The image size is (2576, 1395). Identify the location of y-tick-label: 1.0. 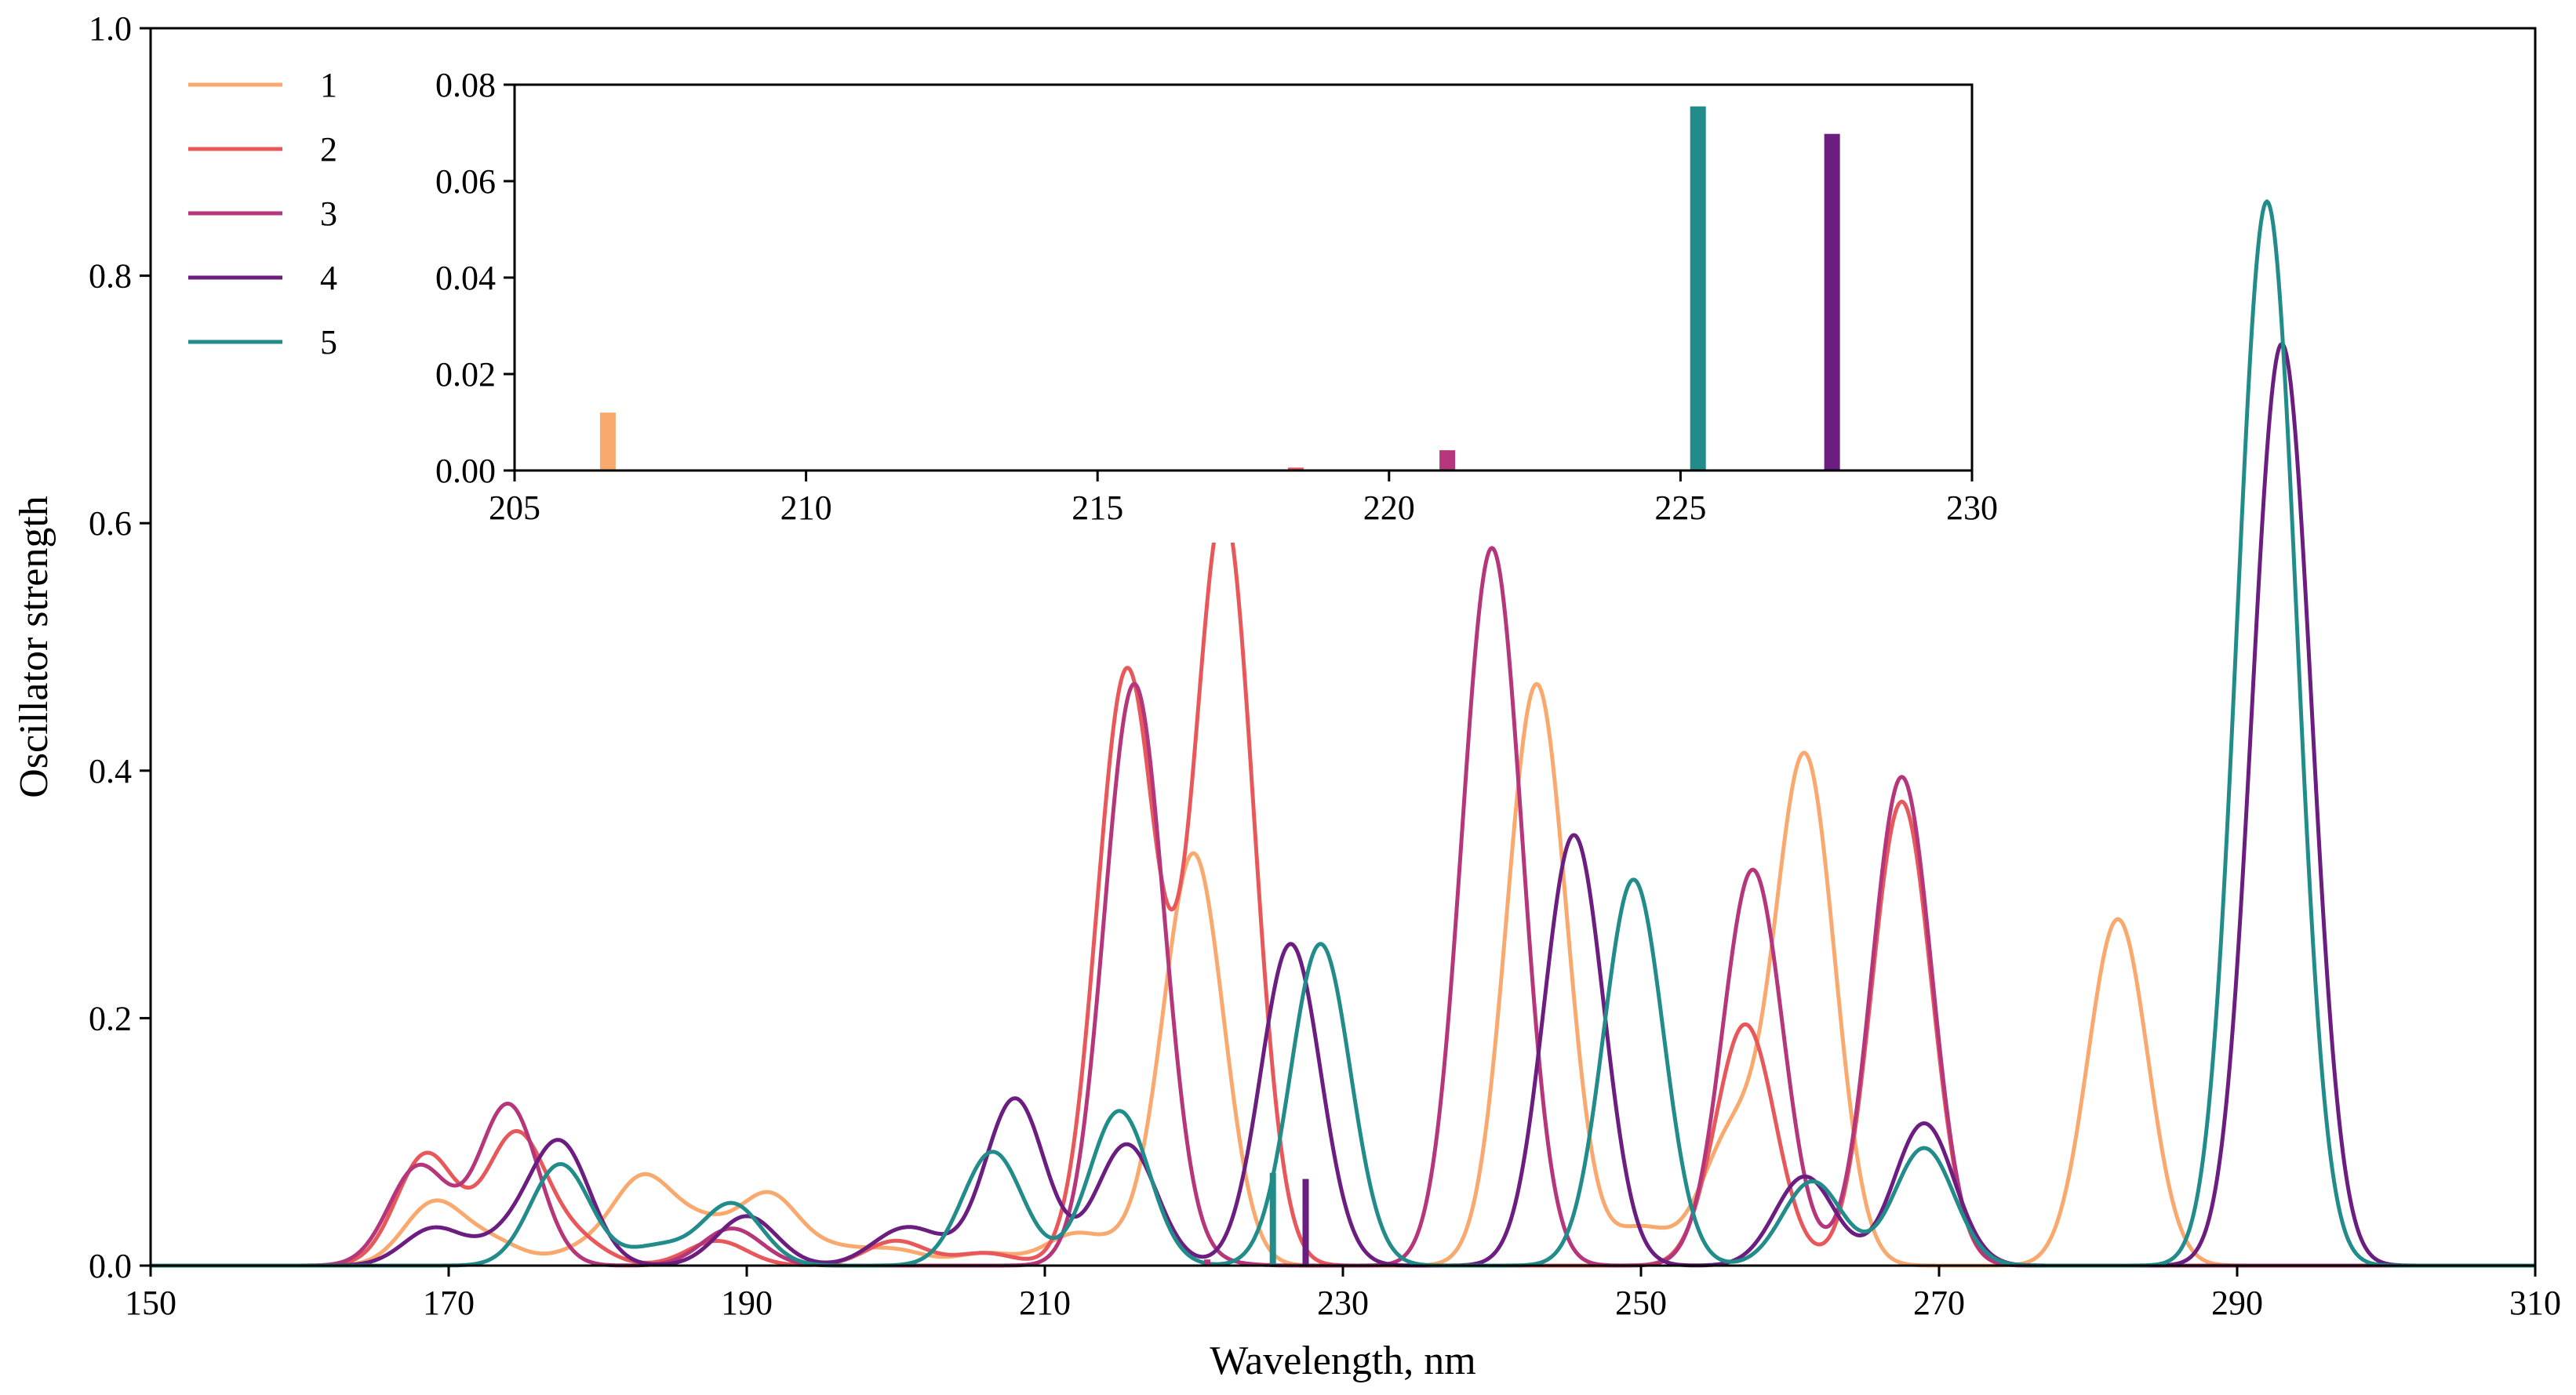
(110, 29).